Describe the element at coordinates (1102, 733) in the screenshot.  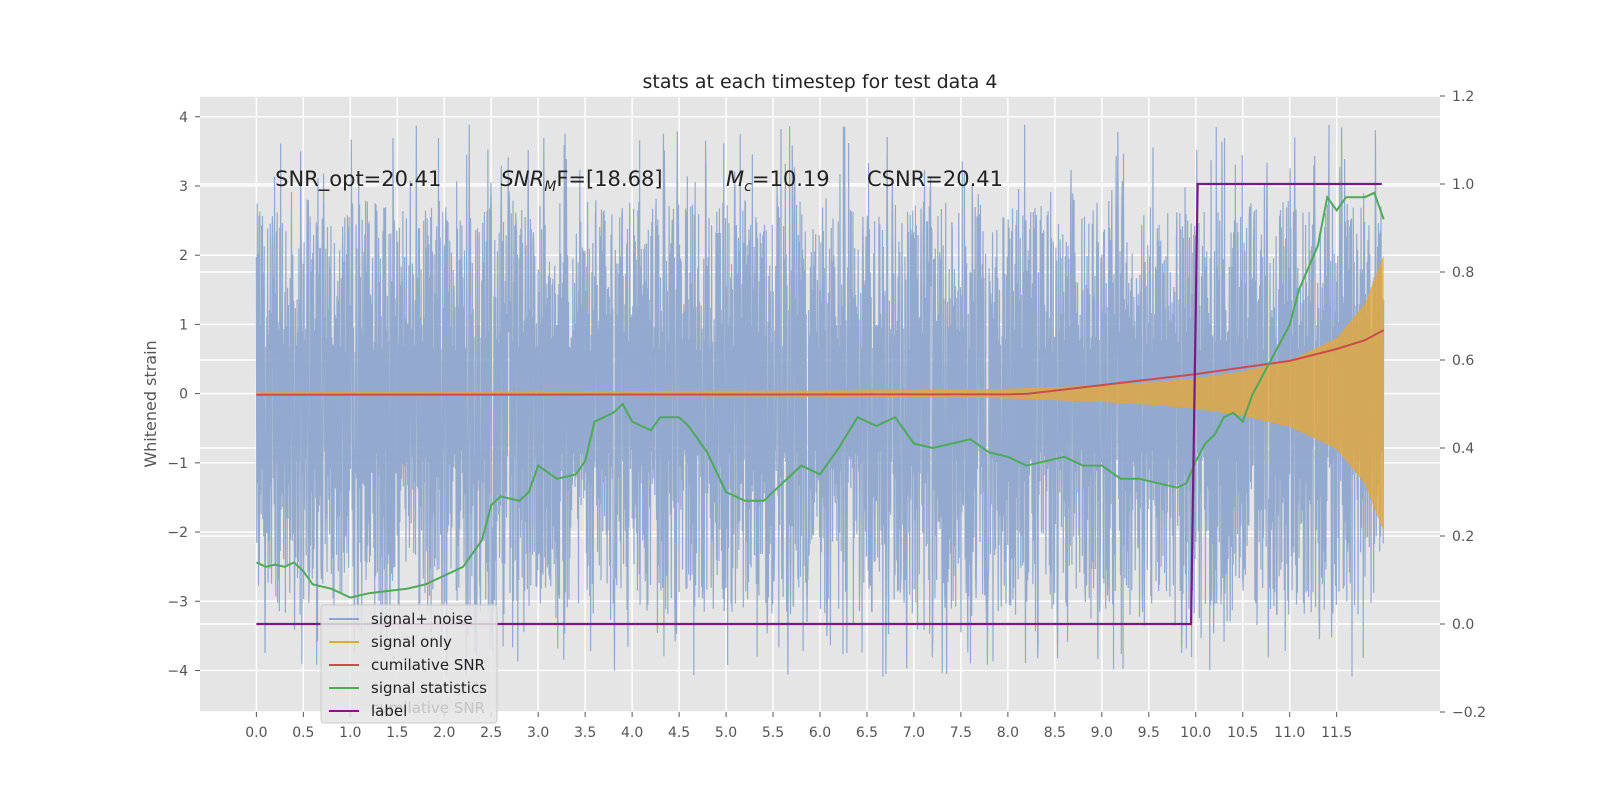
I see `x-tick-label: 9.0` at that location.